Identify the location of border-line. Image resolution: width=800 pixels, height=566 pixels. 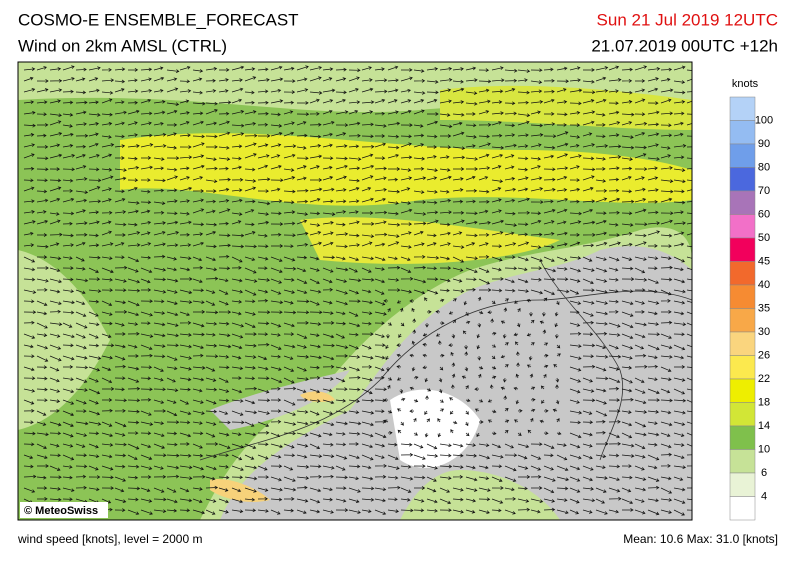
(581, 360).